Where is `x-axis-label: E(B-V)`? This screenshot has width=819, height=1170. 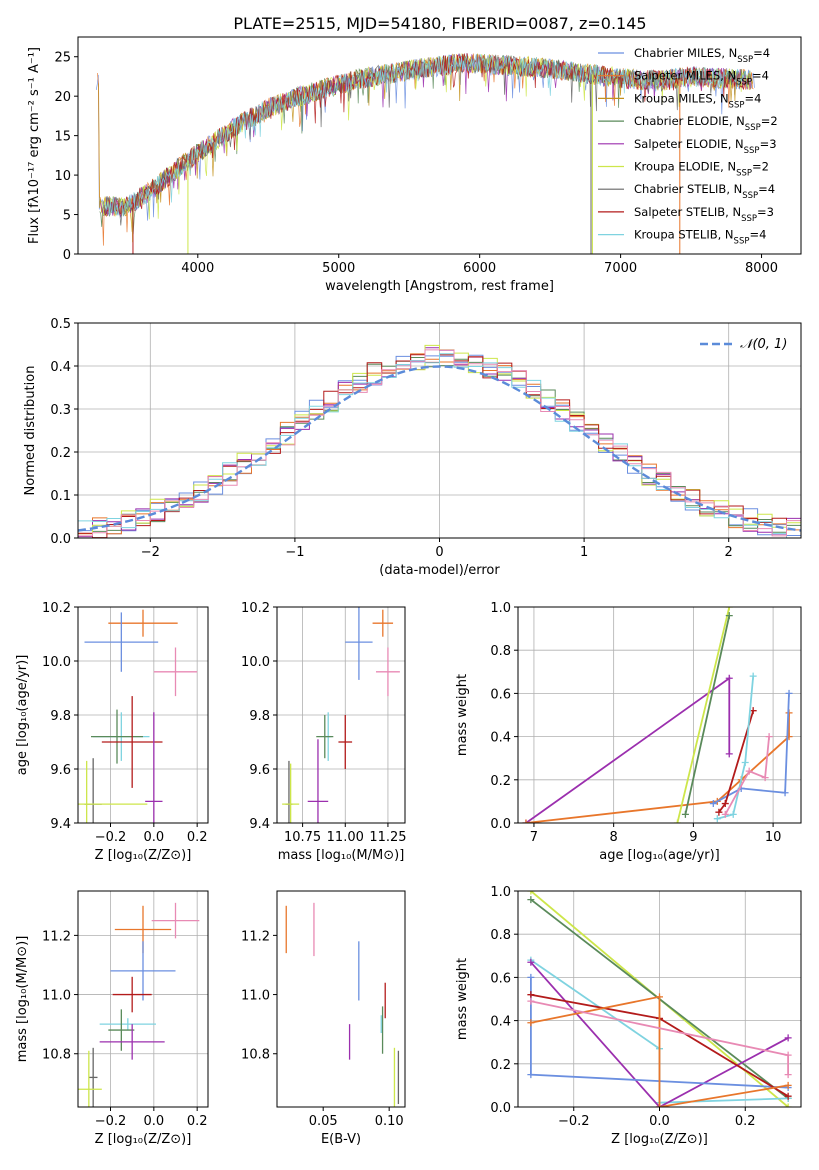
x-axis-label: E(B-V) is located at coordinates (341, 1139).